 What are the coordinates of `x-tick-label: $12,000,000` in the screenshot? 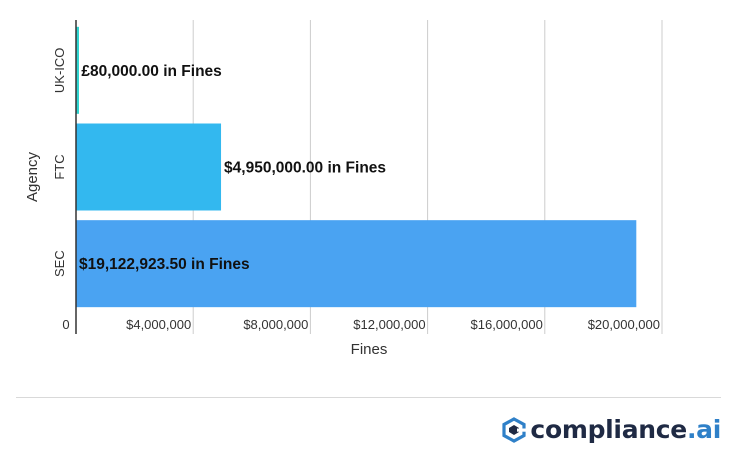 It's located at (389, 324).